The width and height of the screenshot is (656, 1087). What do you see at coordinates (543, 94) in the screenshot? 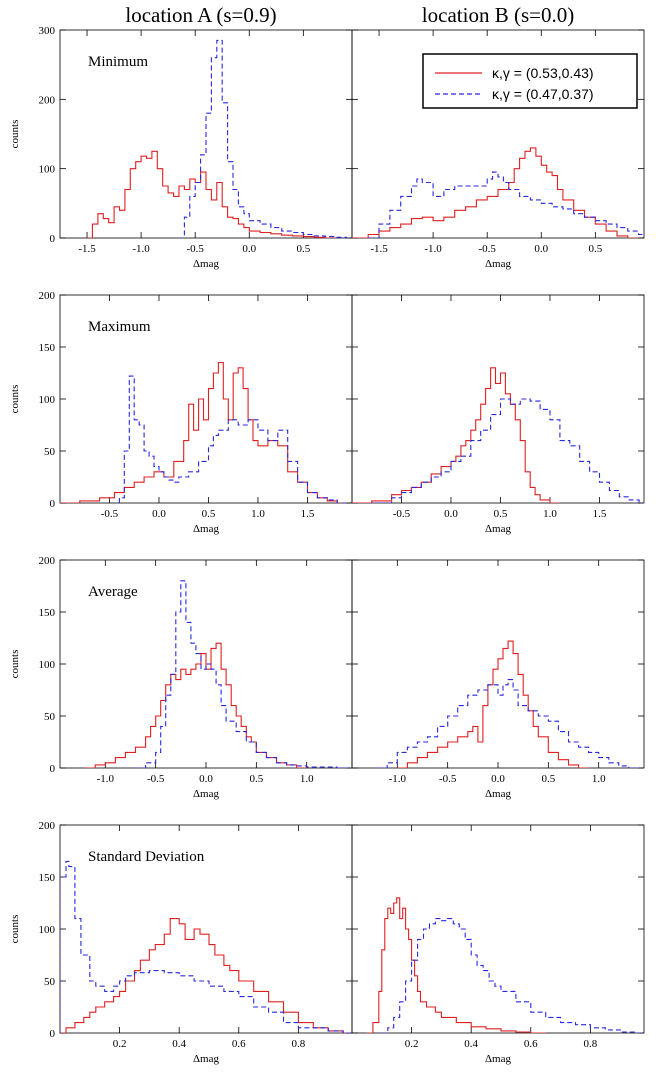
I see `legend-label-1: κ,γ = (0.47,0.37)` at bounding box center [543, 94].